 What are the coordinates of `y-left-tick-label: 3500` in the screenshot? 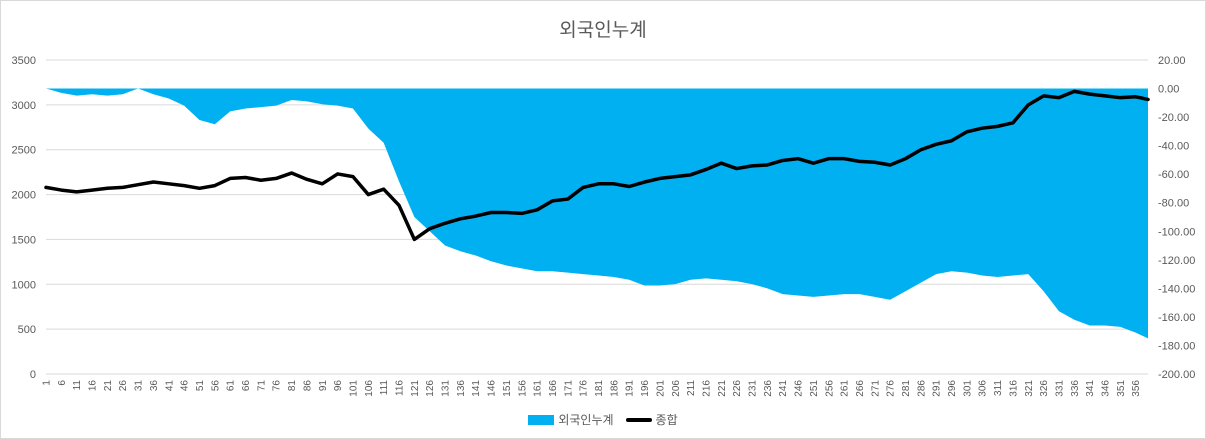 It's located at (24, 61).